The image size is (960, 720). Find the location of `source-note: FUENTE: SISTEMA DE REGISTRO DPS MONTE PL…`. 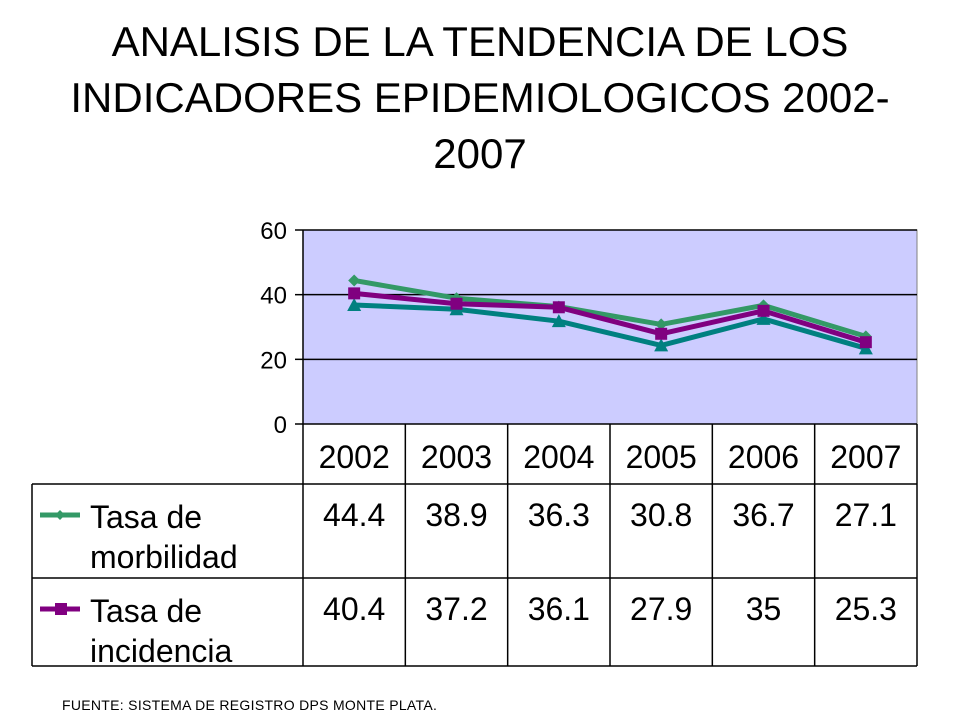

source-note: FUENTE: SISTEMA DE REGISTRO DPS MONTE PL… is located at coordinates (250, 705).